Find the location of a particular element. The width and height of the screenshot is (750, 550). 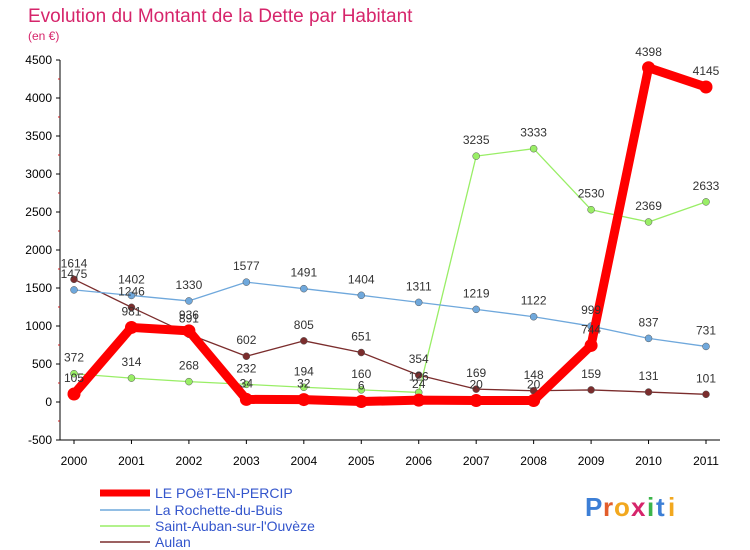

data-label: 34 is located at coordinates (247, 383).